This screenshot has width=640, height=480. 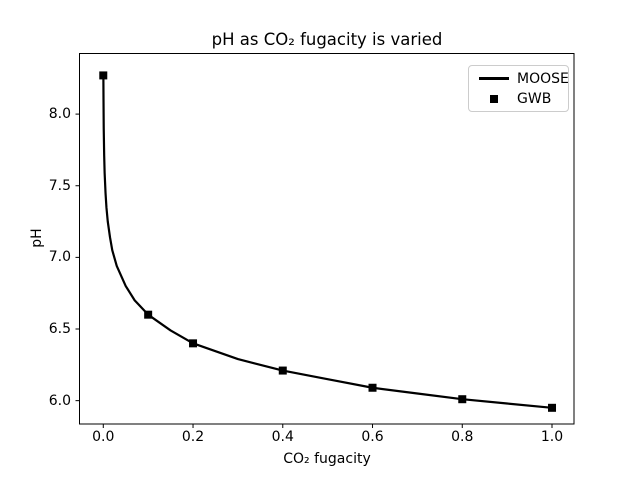 I want to click on y-tick-label: 7.0, so click(x=59, y=257).